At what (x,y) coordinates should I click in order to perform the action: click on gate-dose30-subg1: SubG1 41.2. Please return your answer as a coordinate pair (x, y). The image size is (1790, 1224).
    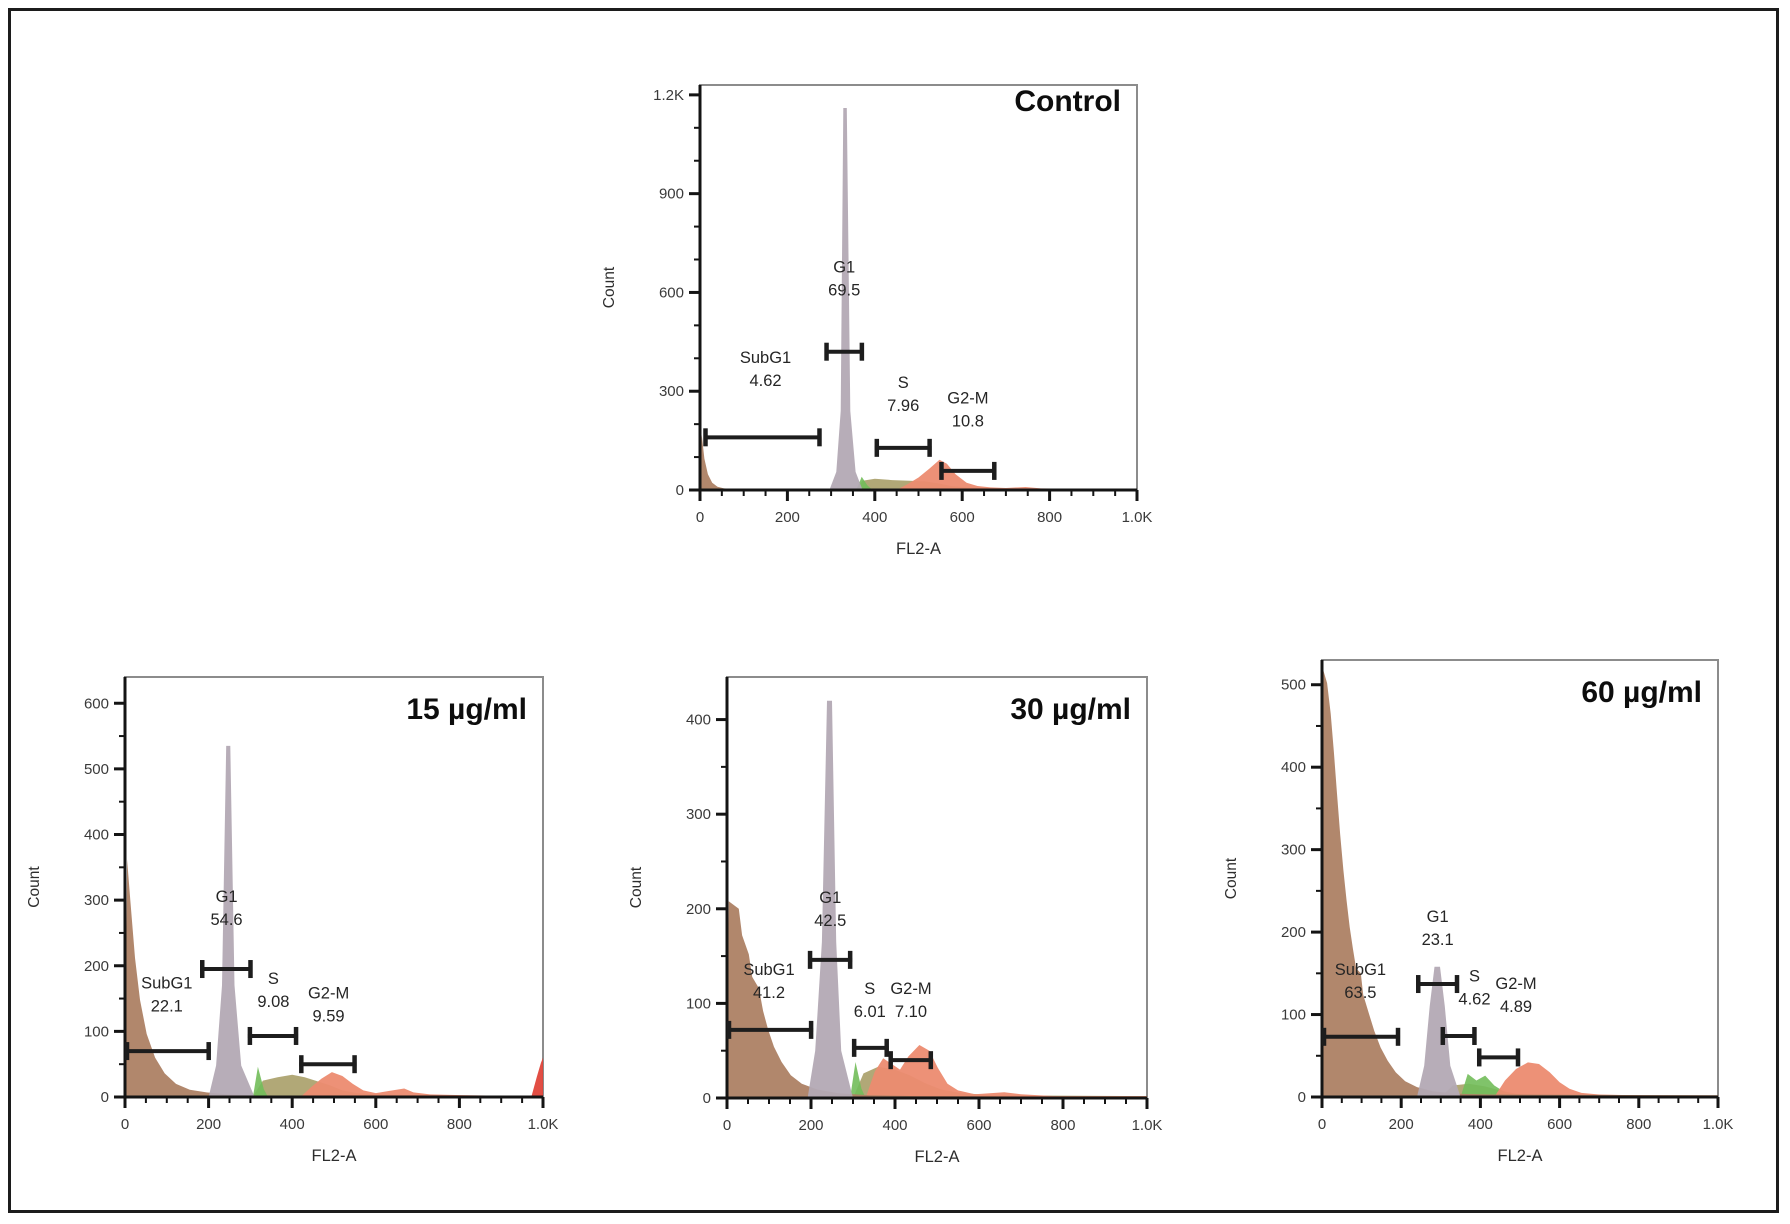
    Looking at the image, I should click on (770, 1000).